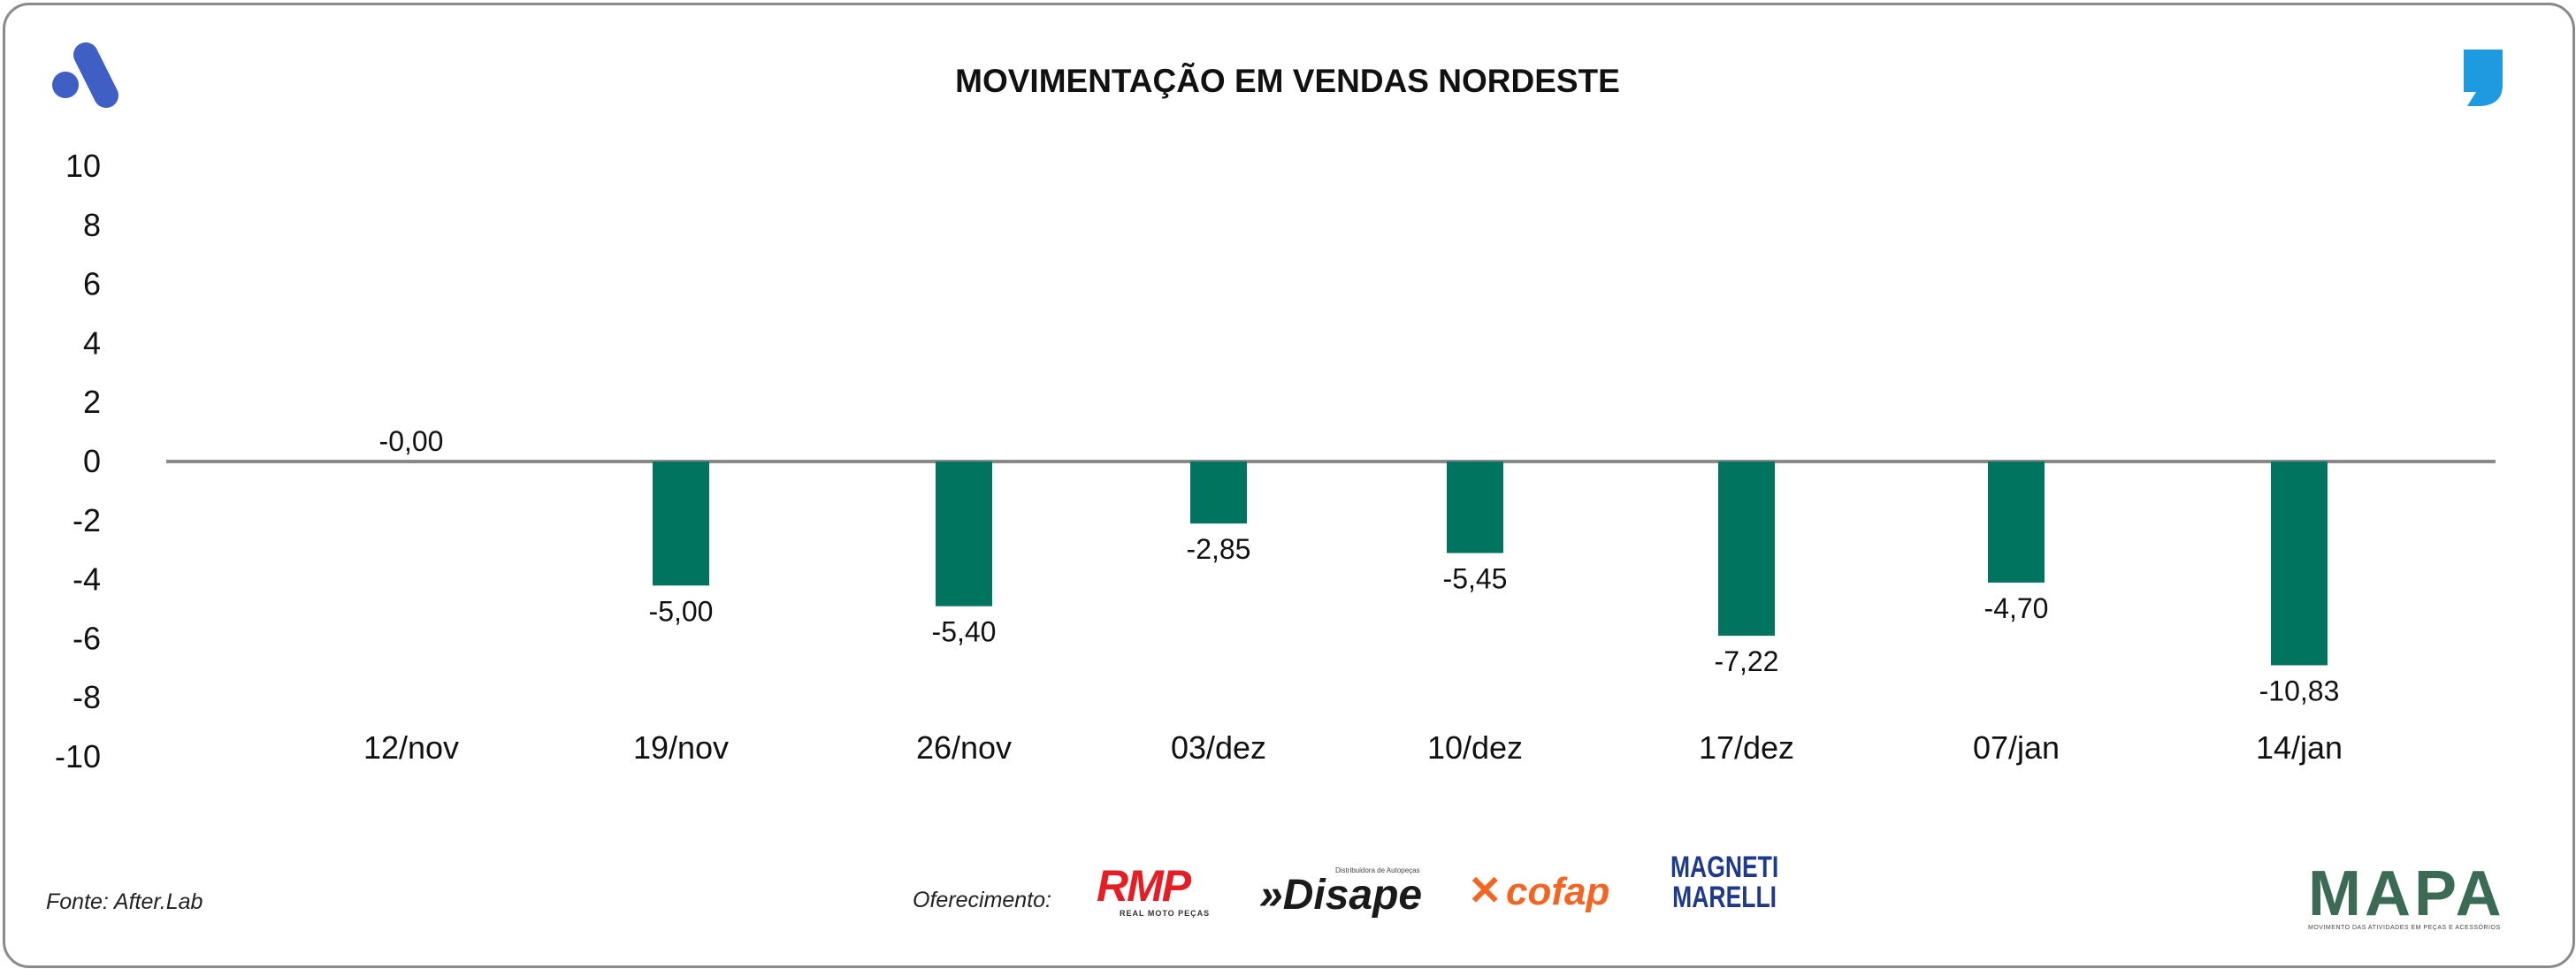  What do you see at coordinates (2299, 748) in the screenshot?
I see `x-tick-label: 14/jan` at bounding box center [2299, 748].